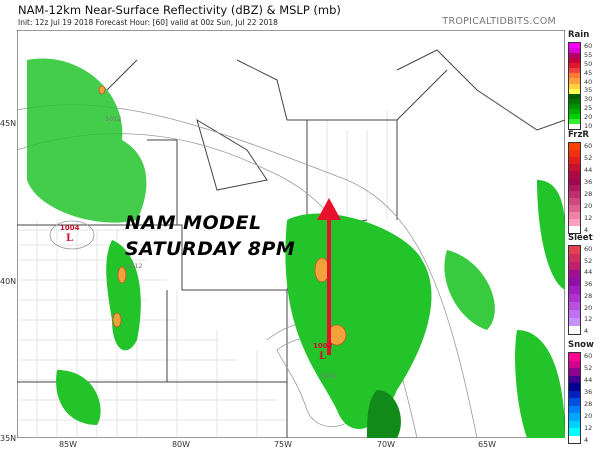  What do you see at coordinates (578, 135) in the screenshot?
I see `legend-title: FrzR` at bounding box center [578, 135].